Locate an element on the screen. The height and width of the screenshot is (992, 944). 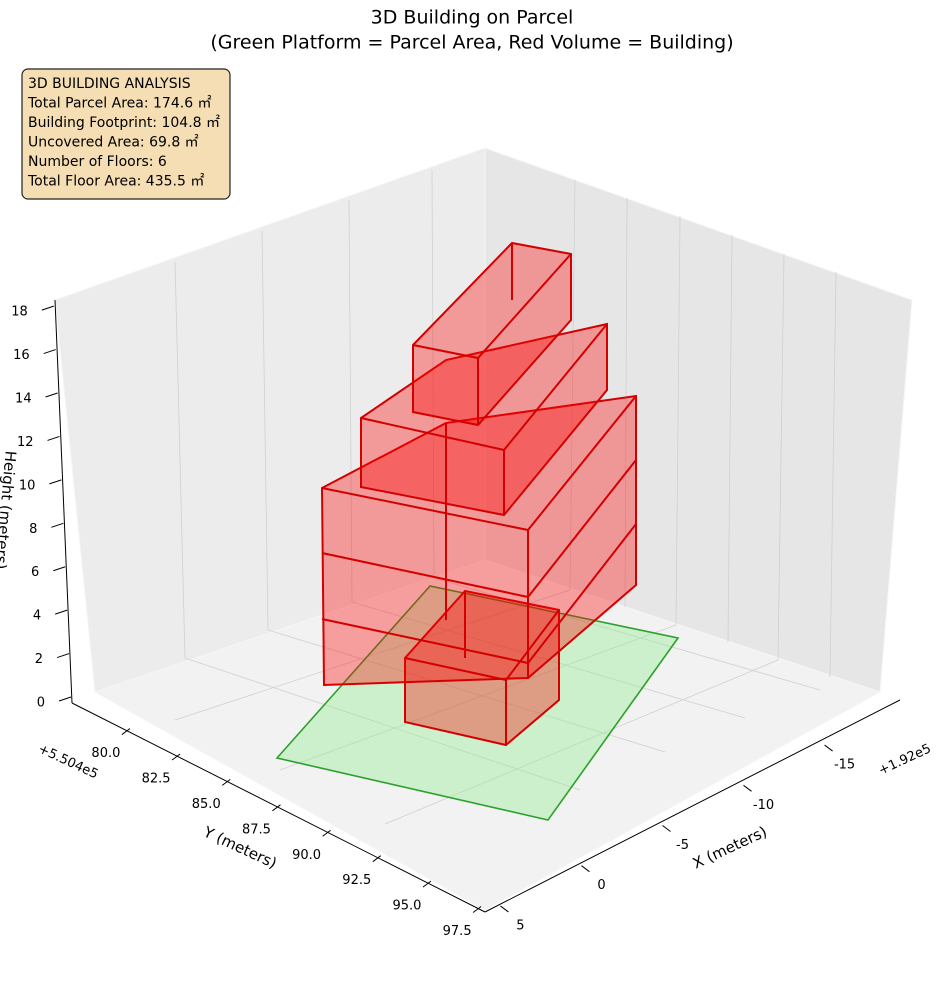
z-tick-label: 4 is located at coordinates (37, 616).